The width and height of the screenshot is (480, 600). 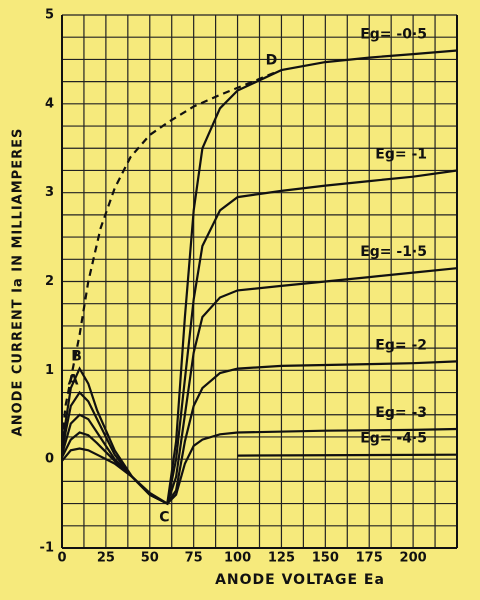 I want to click on x-tick-label: 25, so click(x=106, y=558).